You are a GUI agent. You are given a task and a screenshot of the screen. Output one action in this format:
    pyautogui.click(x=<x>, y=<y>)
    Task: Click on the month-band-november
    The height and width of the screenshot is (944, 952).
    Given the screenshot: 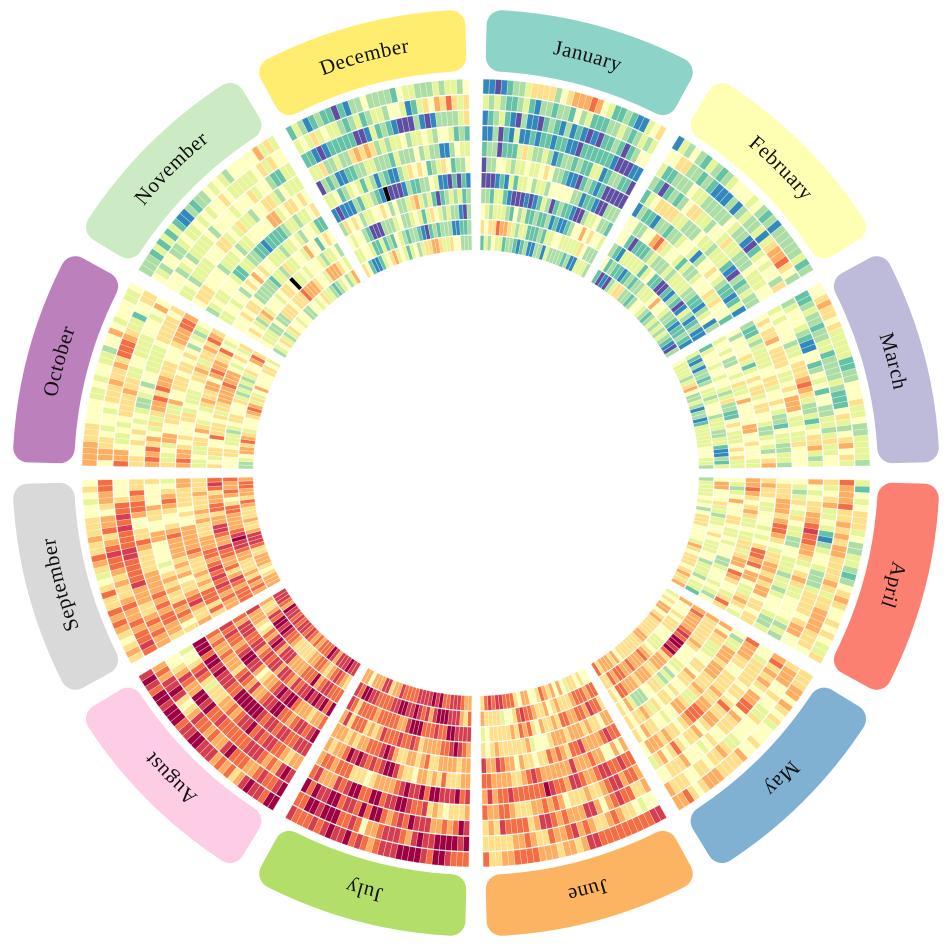 What is the action you would take?
    pyautogui.click(x=173, y=170)
    